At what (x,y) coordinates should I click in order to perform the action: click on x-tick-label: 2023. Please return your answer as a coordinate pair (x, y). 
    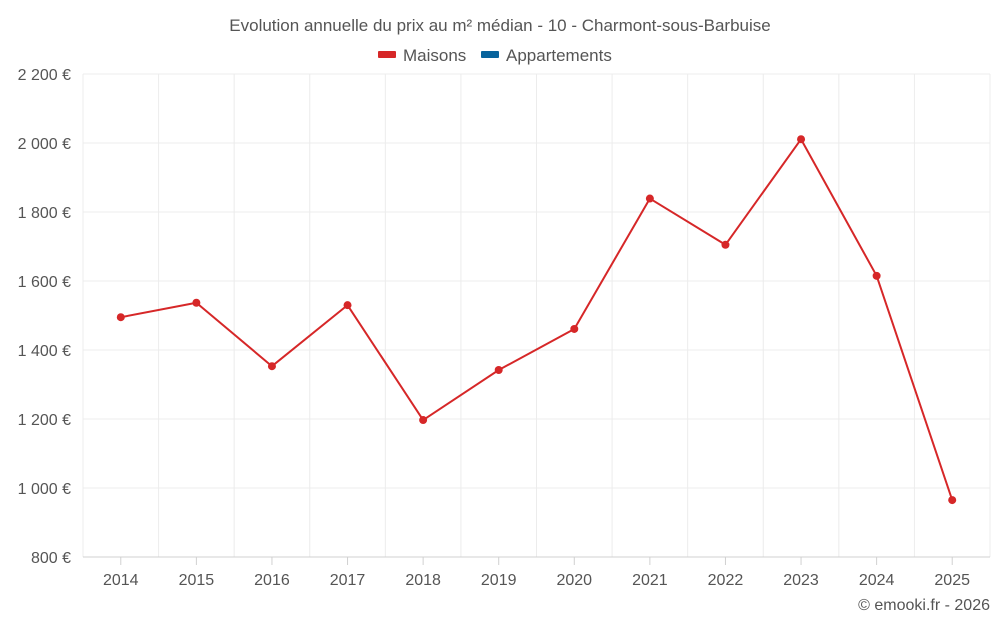
    Looking at the image, I should click on (801, 580).